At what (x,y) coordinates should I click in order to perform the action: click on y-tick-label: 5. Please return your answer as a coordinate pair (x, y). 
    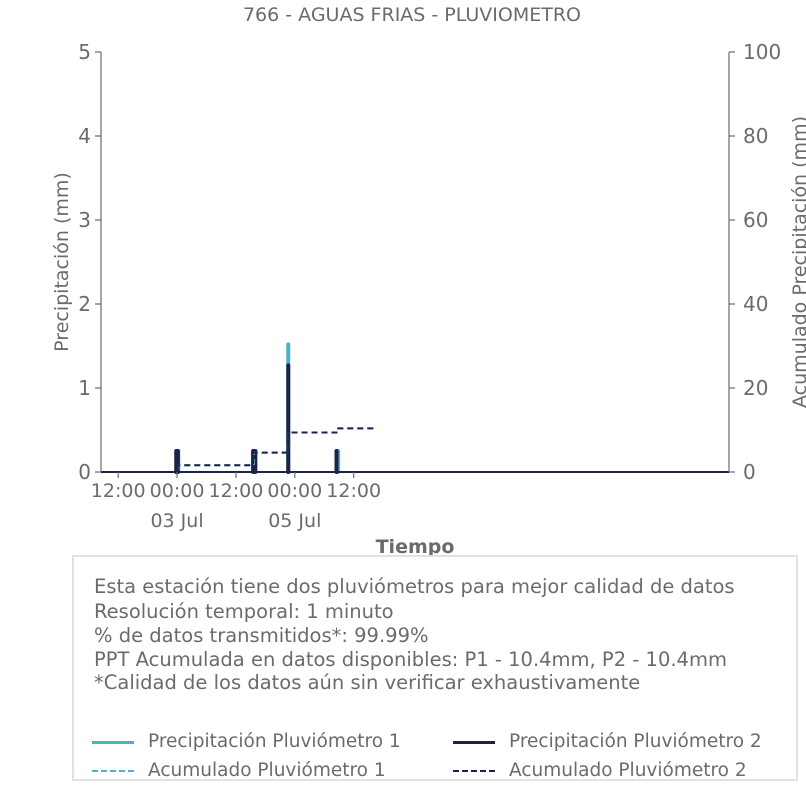
    Looking at the image, I should click on (84, 52).